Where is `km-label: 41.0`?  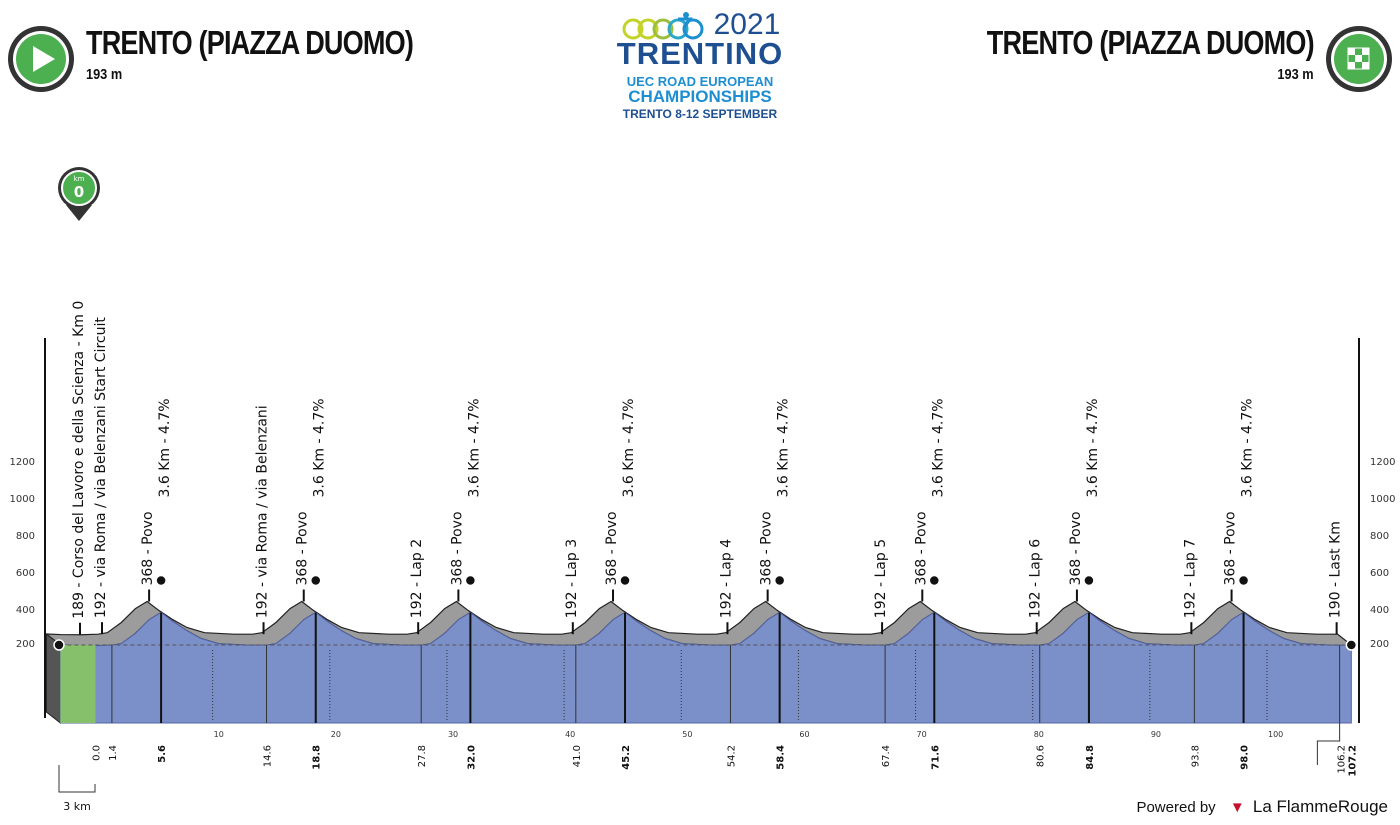 km-label: 41.0 is located at coordinates (577, 756).